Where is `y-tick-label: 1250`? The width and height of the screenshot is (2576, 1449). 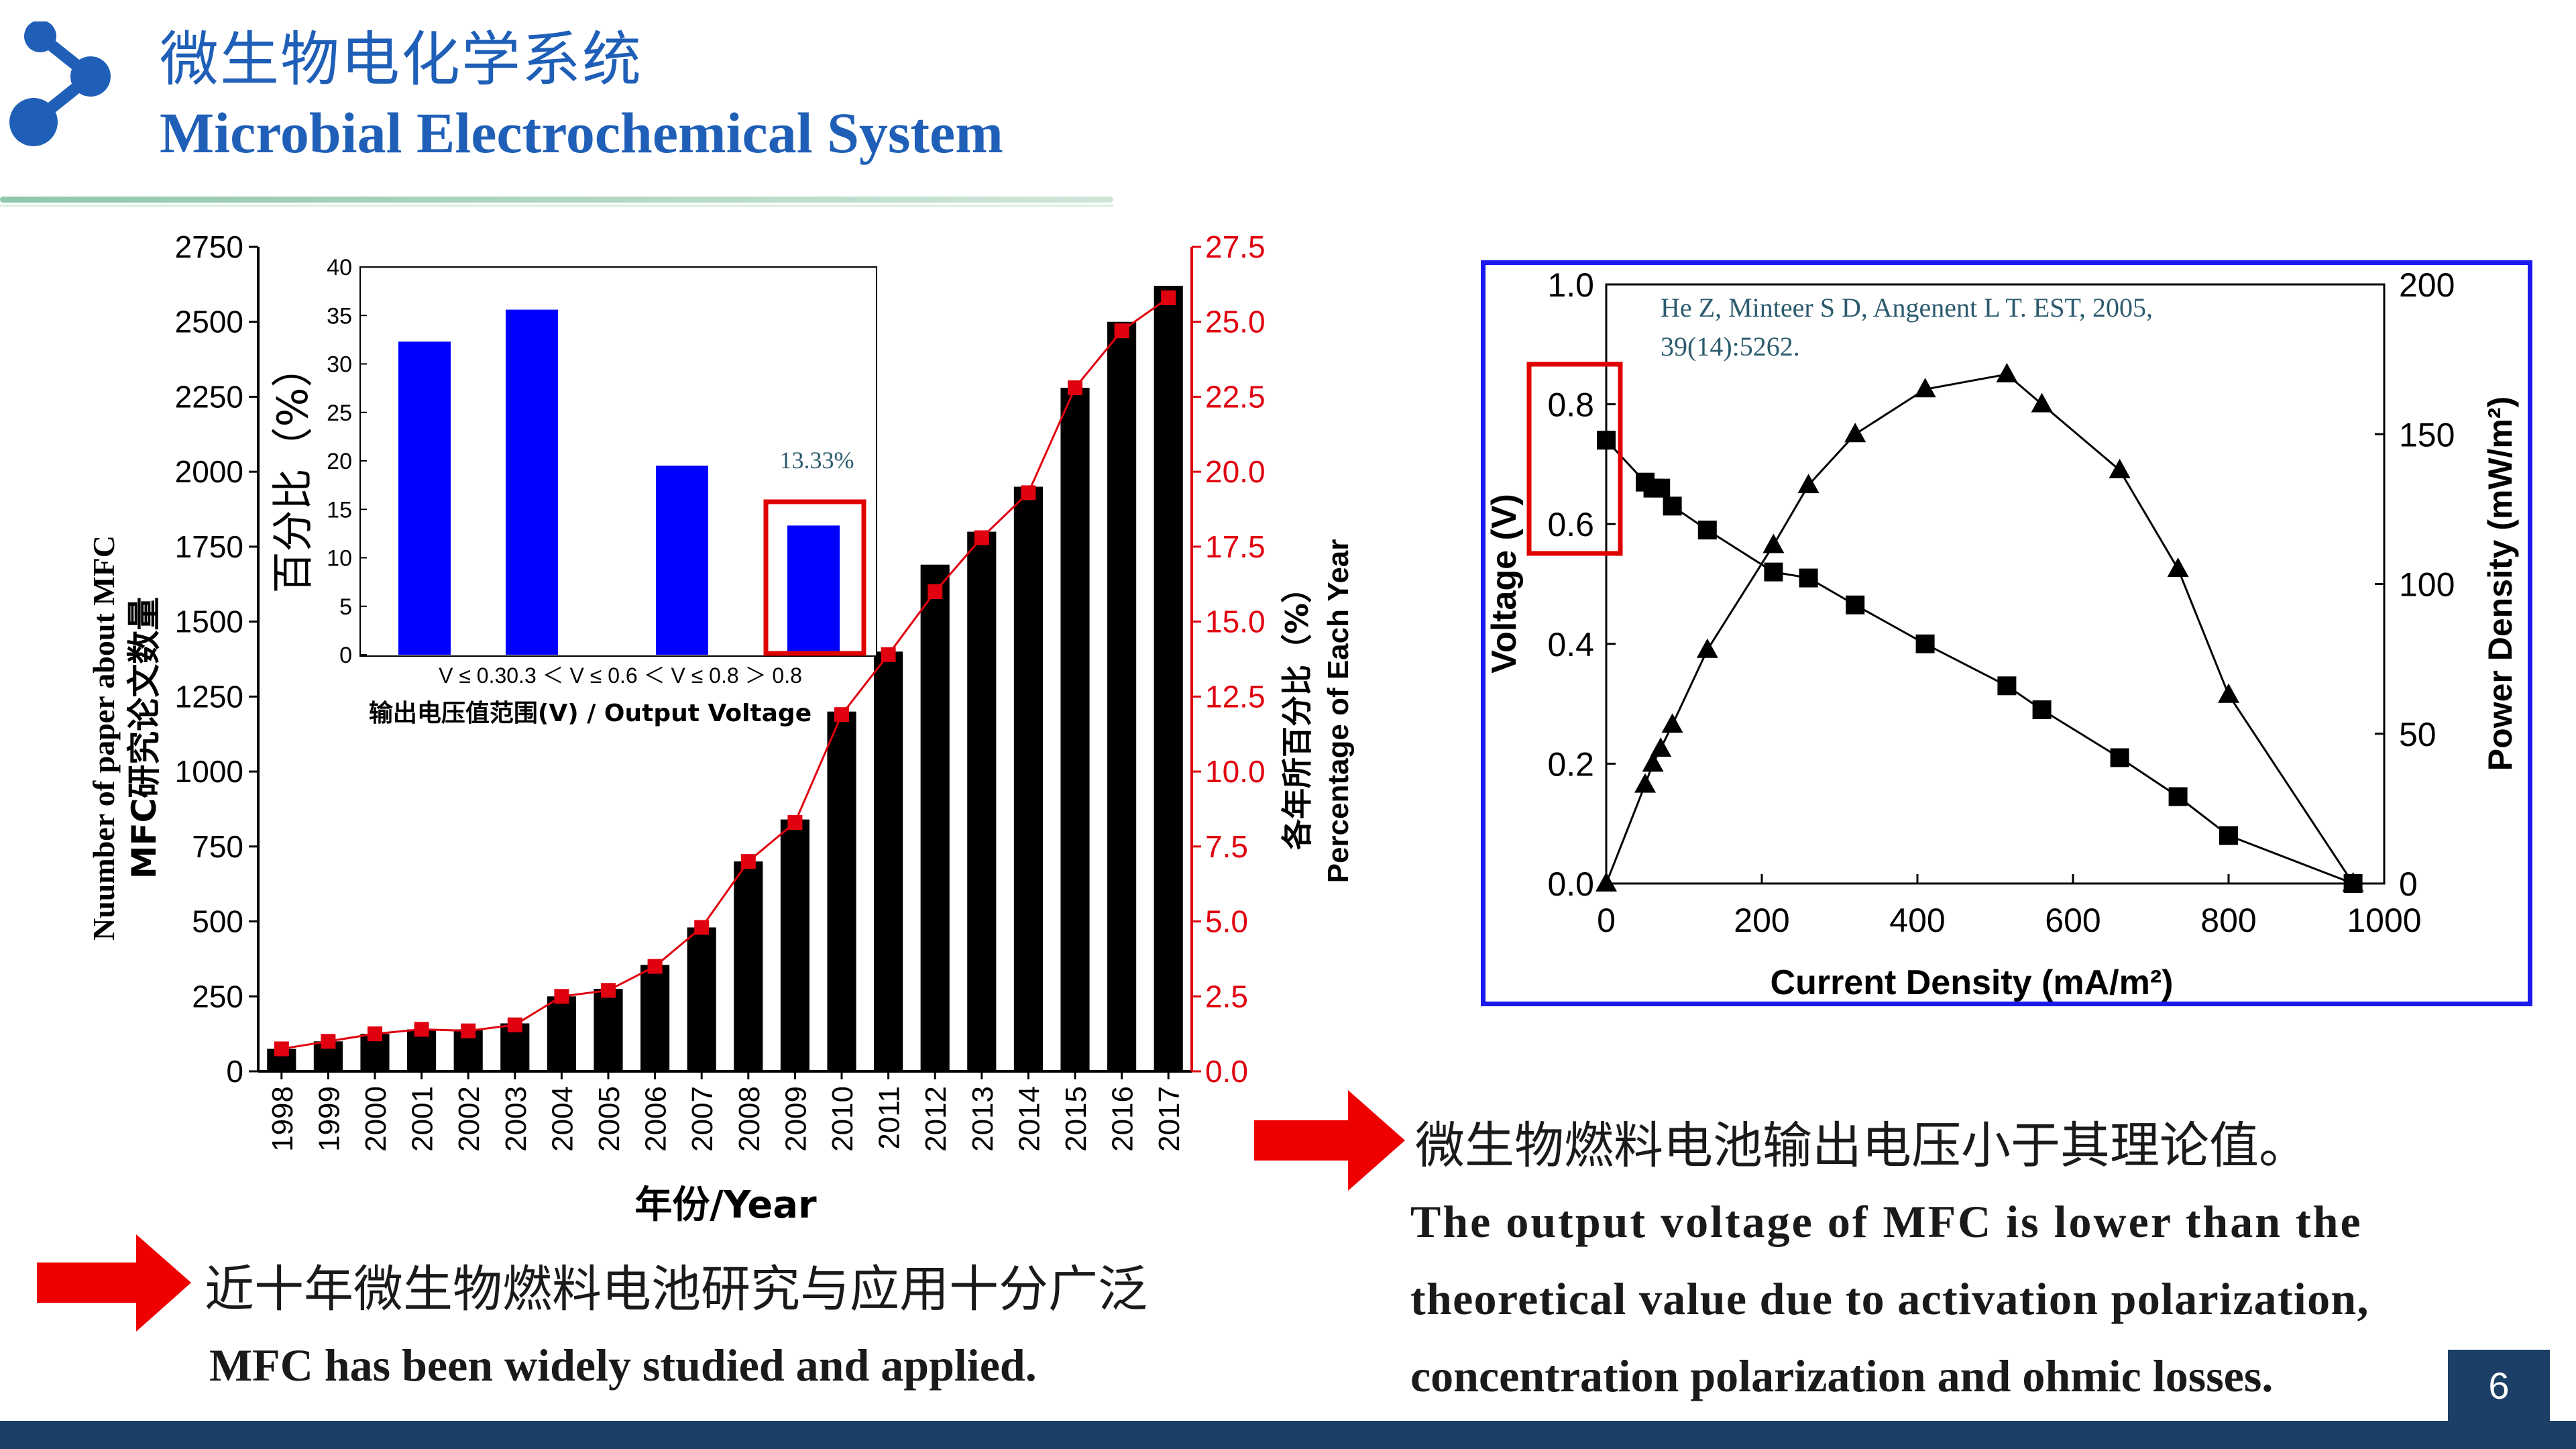
y-tick-label: 1250 is located at coordinates (209, 696).